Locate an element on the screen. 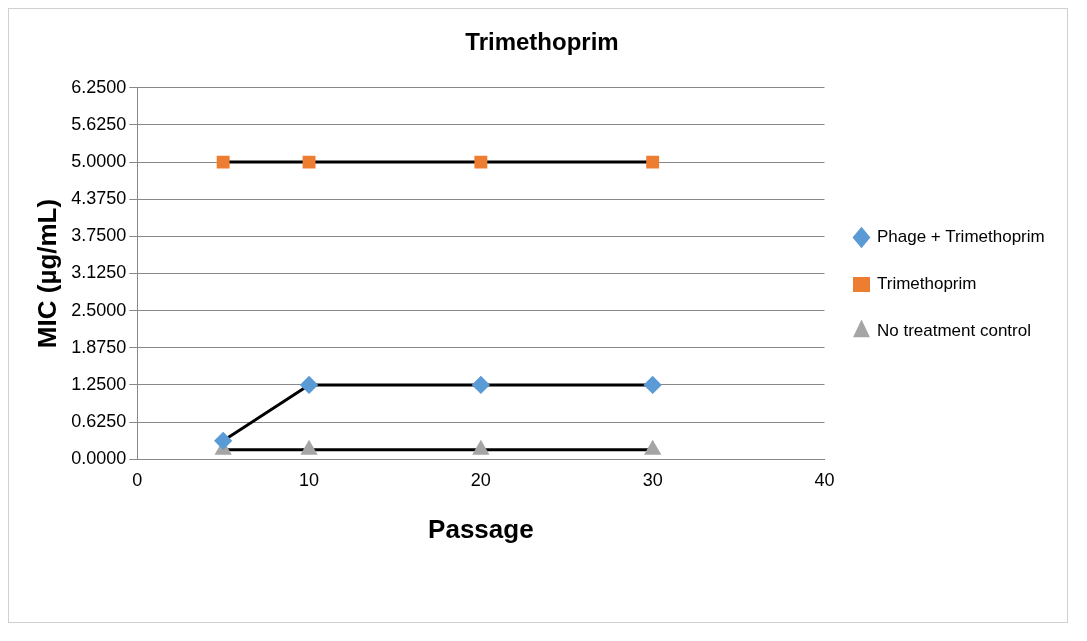  chart-title: Trimethoprim is located at coordinates (542, 42).